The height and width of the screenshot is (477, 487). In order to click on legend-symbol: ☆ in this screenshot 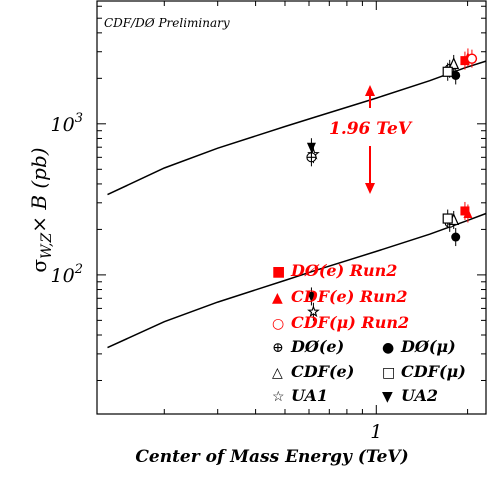, I will do `click(278, 397)`.